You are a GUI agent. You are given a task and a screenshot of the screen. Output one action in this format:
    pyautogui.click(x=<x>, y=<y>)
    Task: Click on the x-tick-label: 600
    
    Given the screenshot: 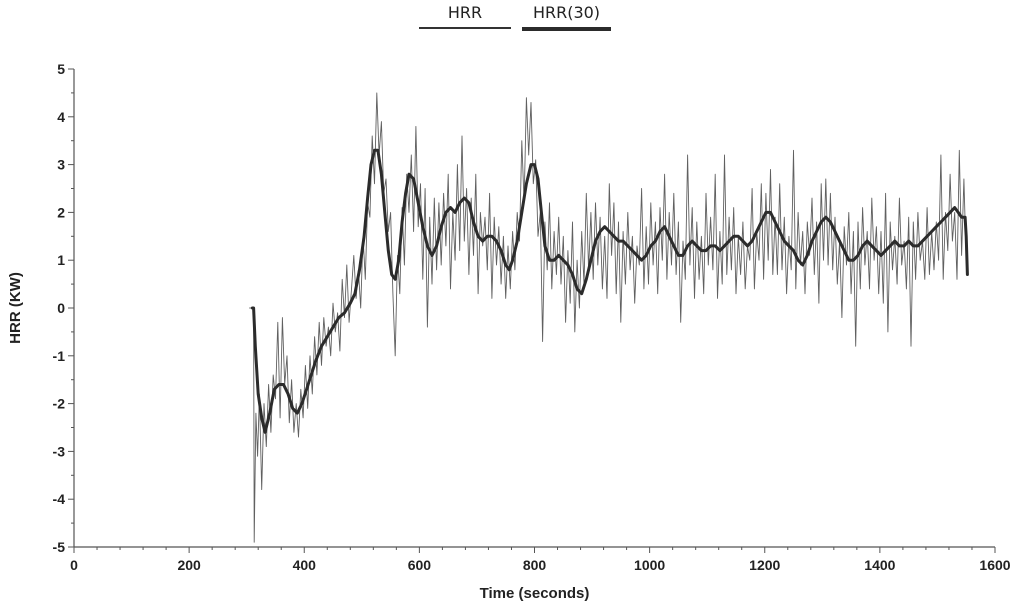 What is the action you would take?
    pyautogui.click(x=420, y=565)
    